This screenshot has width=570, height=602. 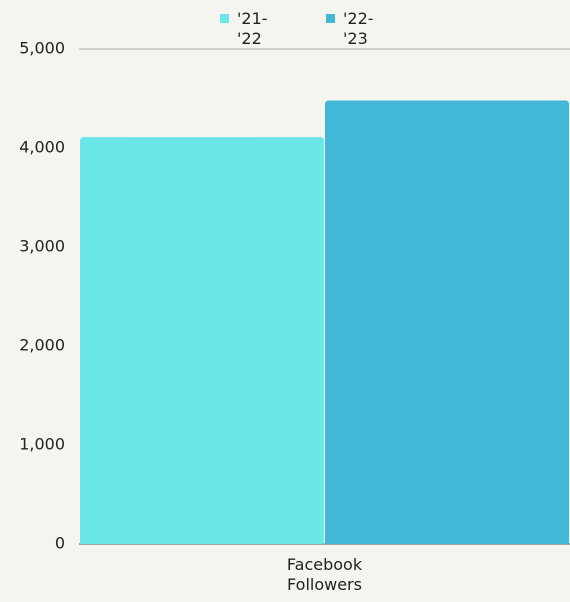 What do you see at coordinates (42, 147) in the screenshot?
I see `y-tick-label: 4,000` at bounding box center [42, 147].